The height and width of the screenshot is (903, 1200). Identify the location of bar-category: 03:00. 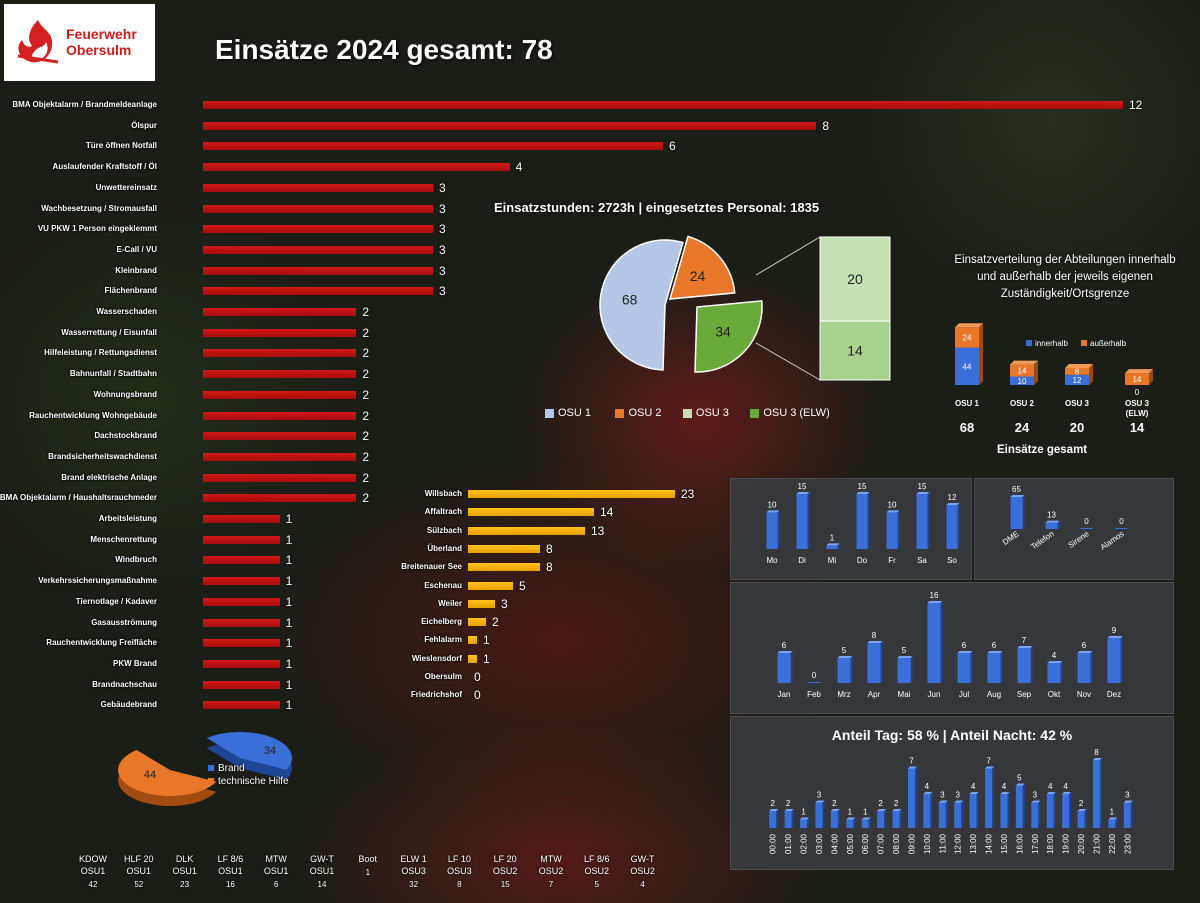
(819, 843).